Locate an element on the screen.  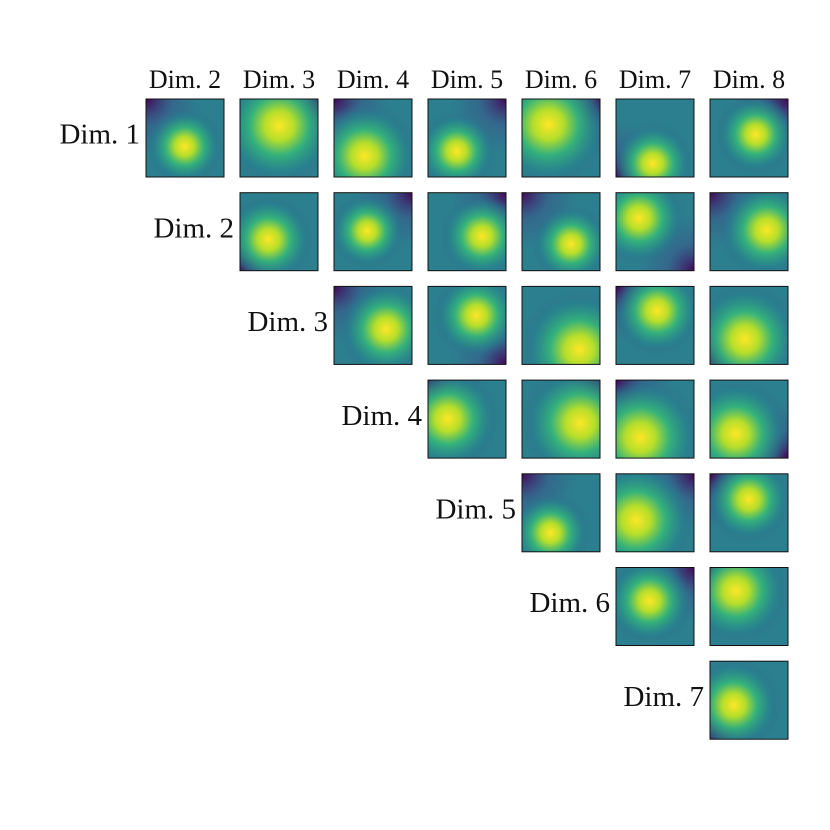
row-label: Dim. 1 is located at coordinates (99, 135).